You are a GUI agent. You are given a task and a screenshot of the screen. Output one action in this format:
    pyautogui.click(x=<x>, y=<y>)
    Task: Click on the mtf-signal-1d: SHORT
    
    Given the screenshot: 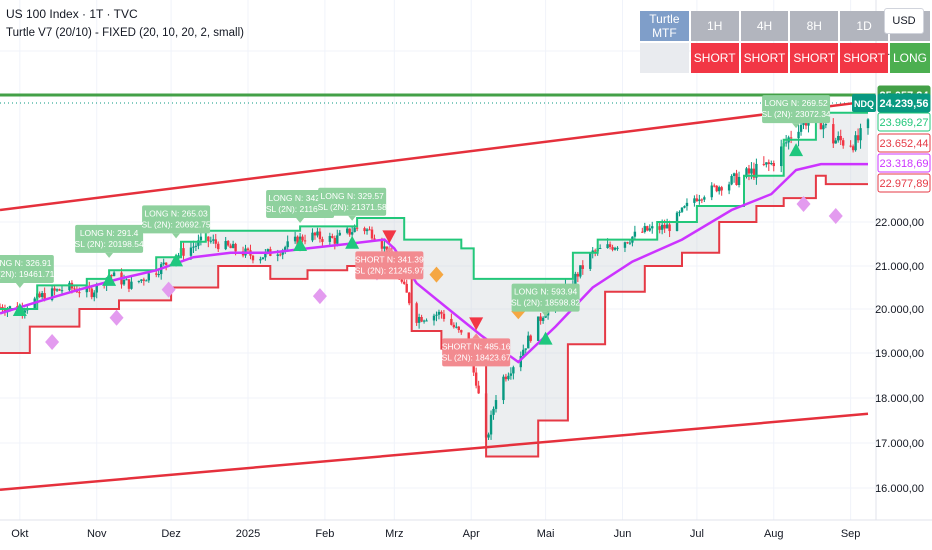 What is the action you would take?
    pyautogui.click(x=864, y=58)
    